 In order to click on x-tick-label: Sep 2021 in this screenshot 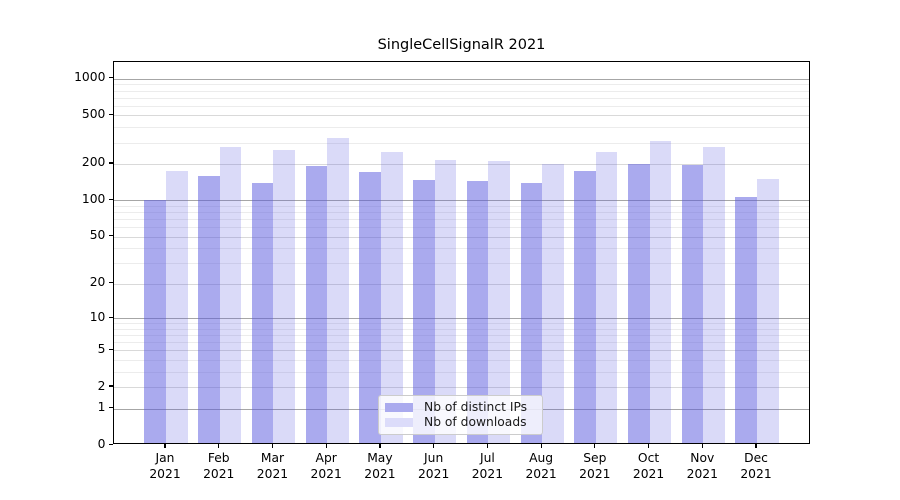, I will do `click(595, 466)`.